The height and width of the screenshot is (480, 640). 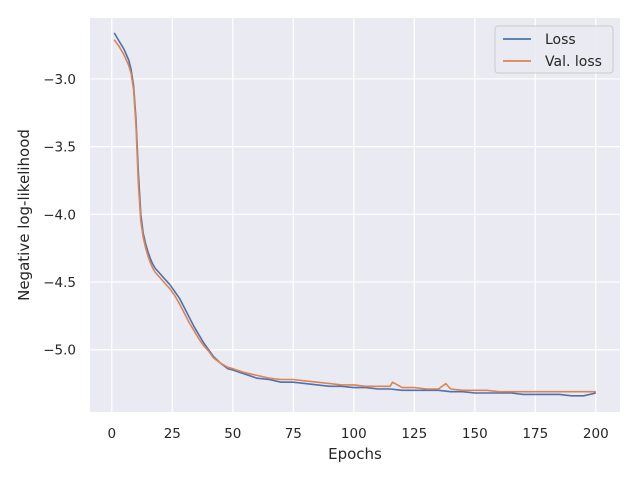 I want to click on x-tick-label: 150, so click(x=475, y=434).